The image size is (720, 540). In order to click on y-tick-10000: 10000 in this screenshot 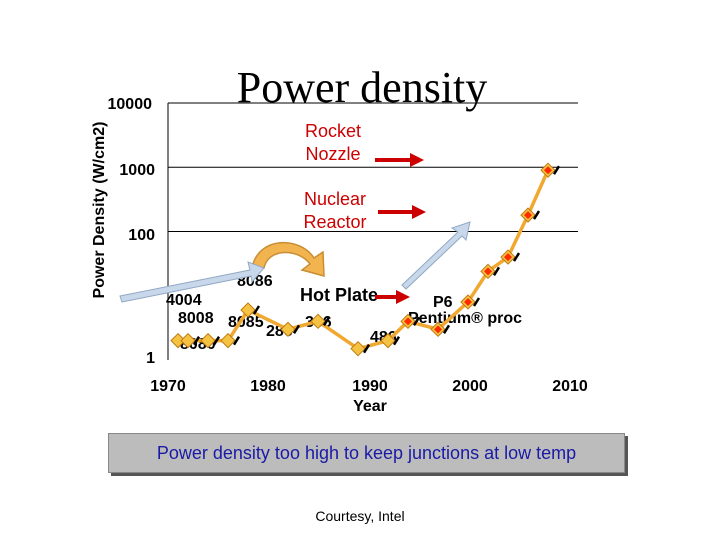, I will do `click(130, 104)`.